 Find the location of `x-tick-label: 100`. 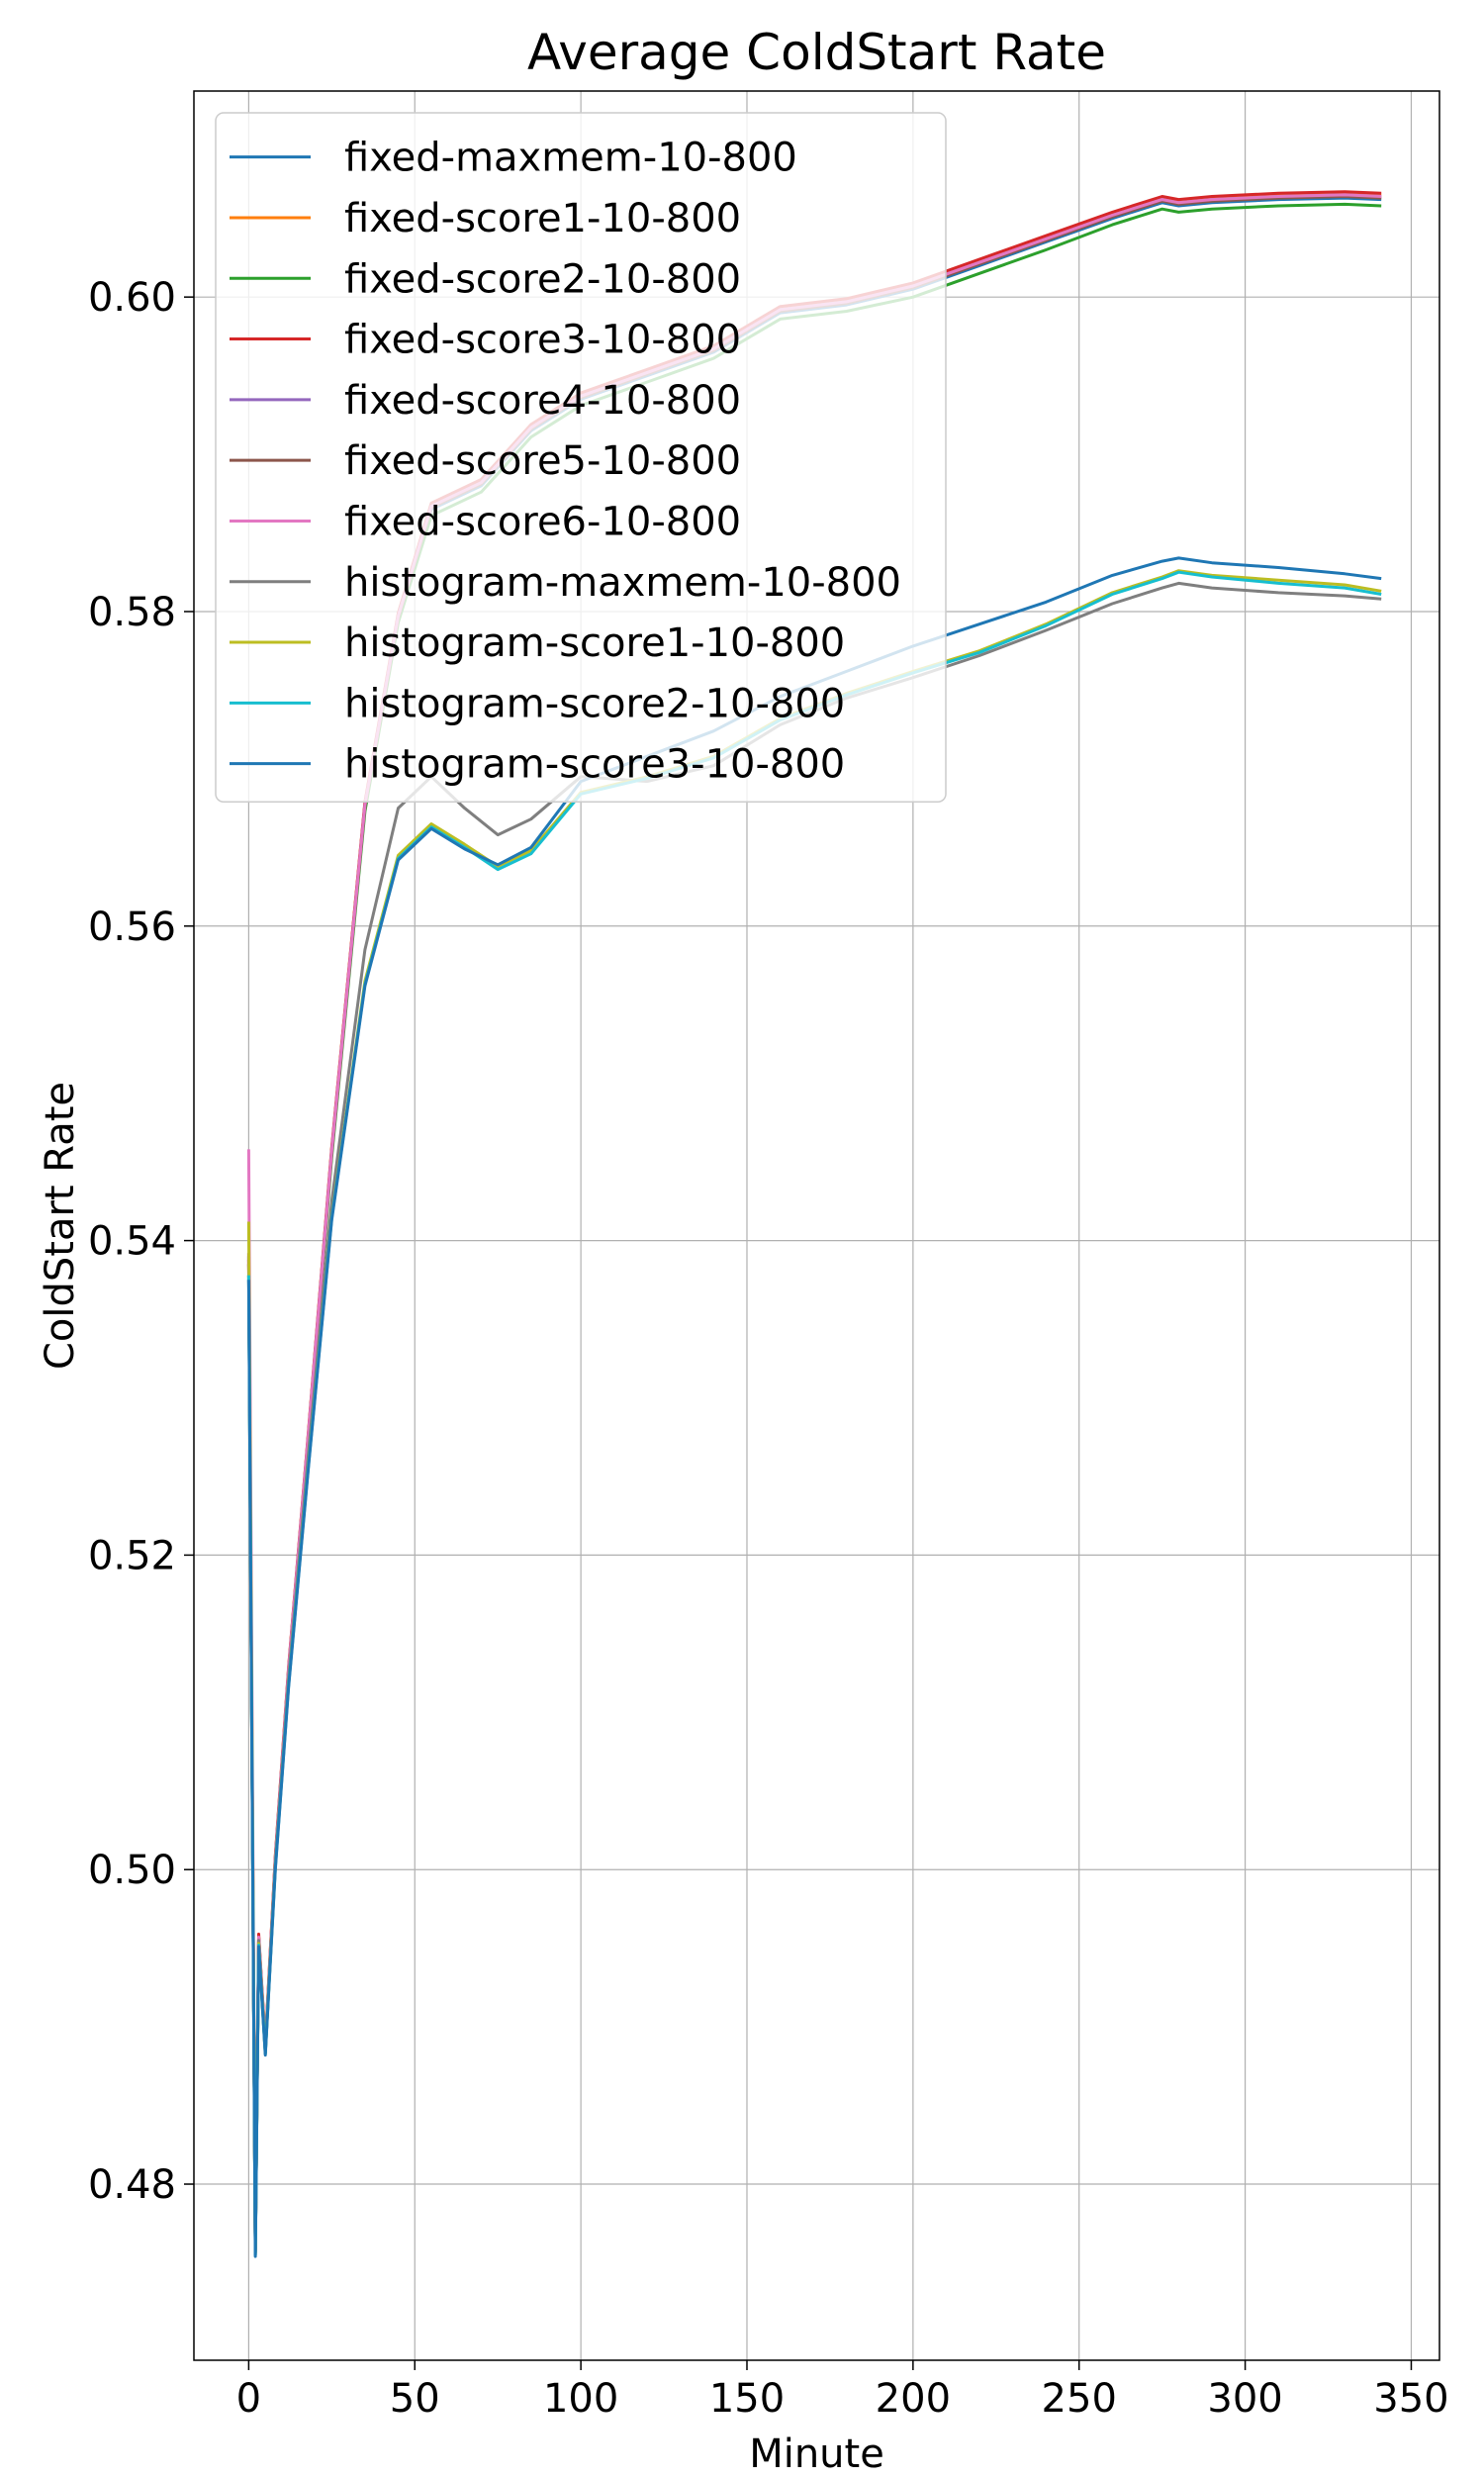

x-tick-label: 100 is located at coordinates (580, 2399).